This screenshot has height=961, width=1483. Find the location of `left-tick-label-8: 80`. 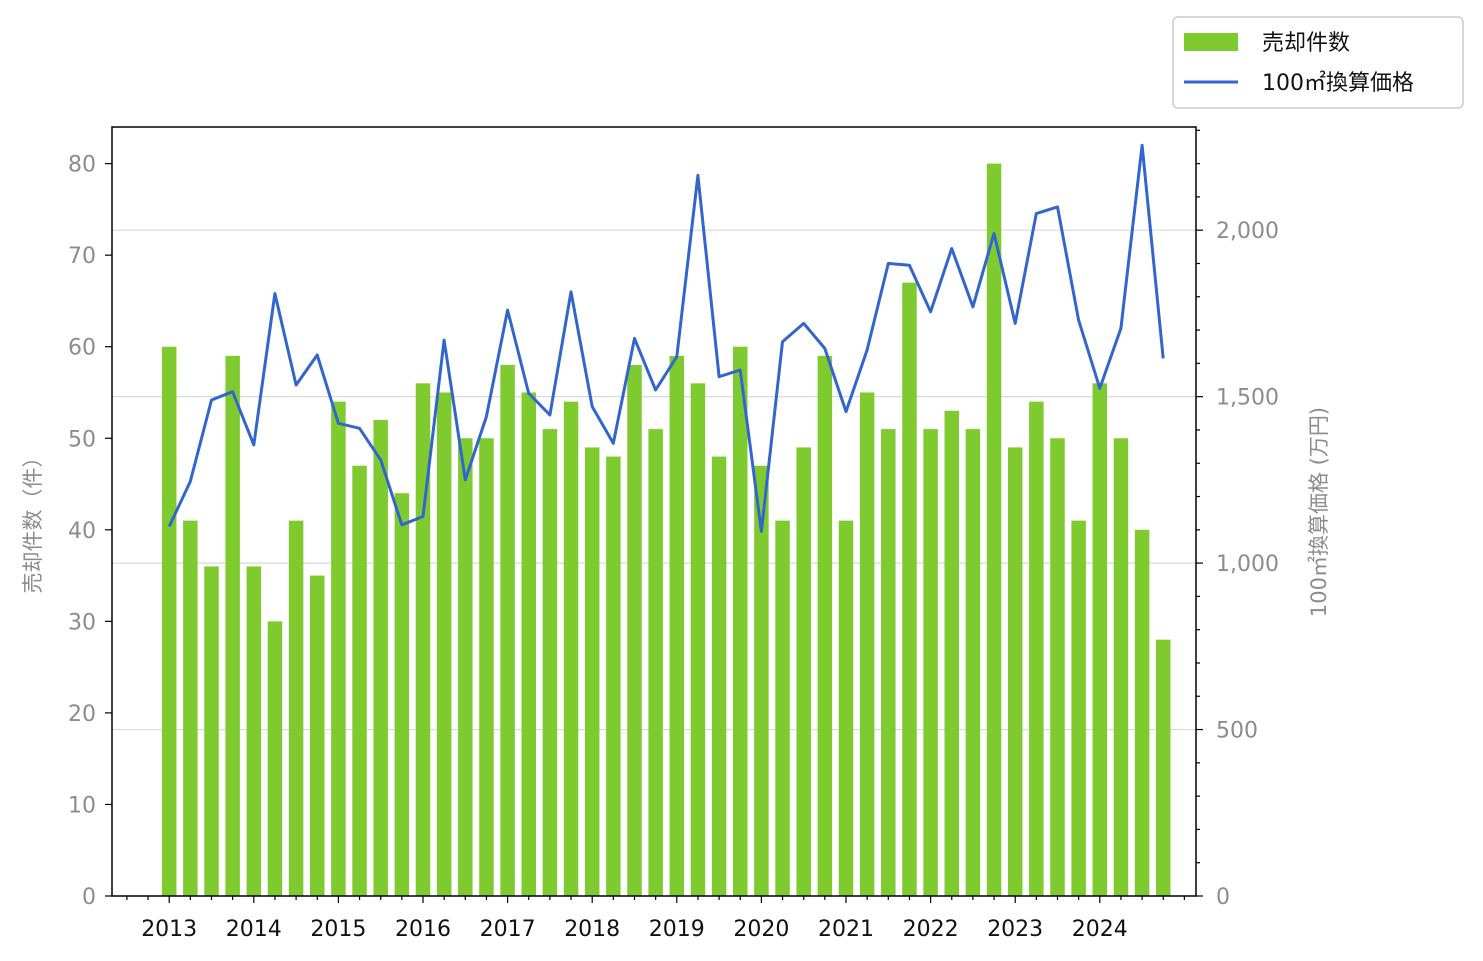

left-tick-label-8: 80 is located at coordinates (82, 165).